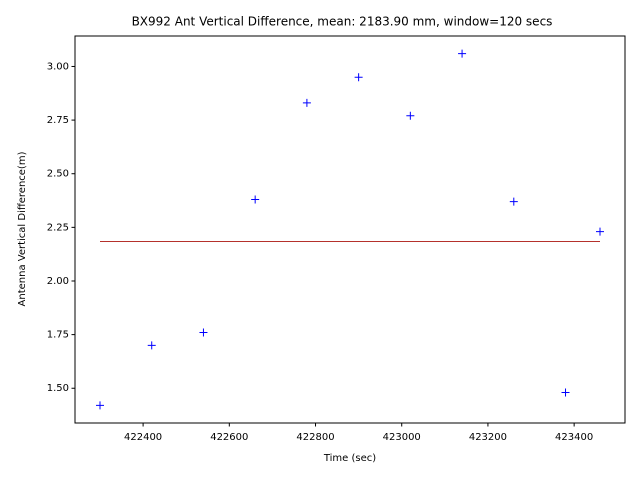 This screenshot has height=480, width=640. Describe the element at coordinates (58, 174) in the screenshot. I see `y-tick-label: 2.50` at that location.